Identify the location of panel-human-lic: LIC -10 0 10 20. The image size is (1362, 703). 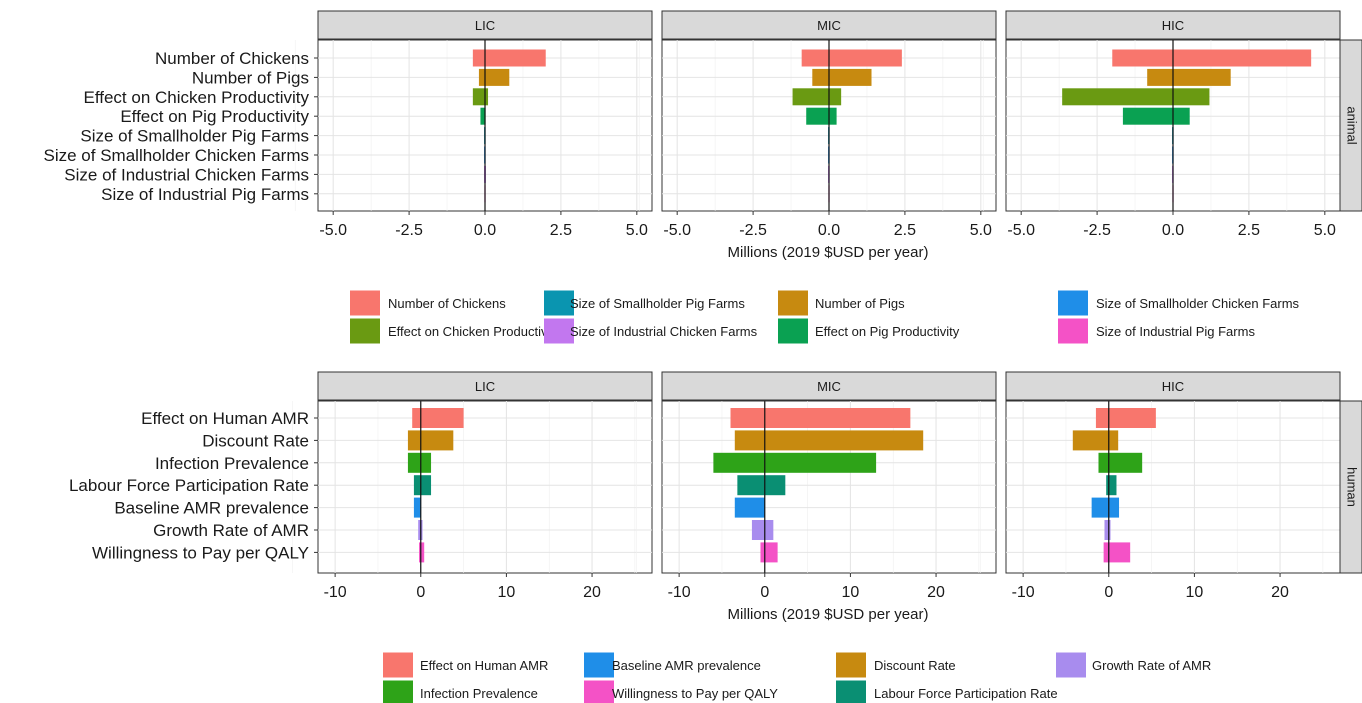
(472, 486).